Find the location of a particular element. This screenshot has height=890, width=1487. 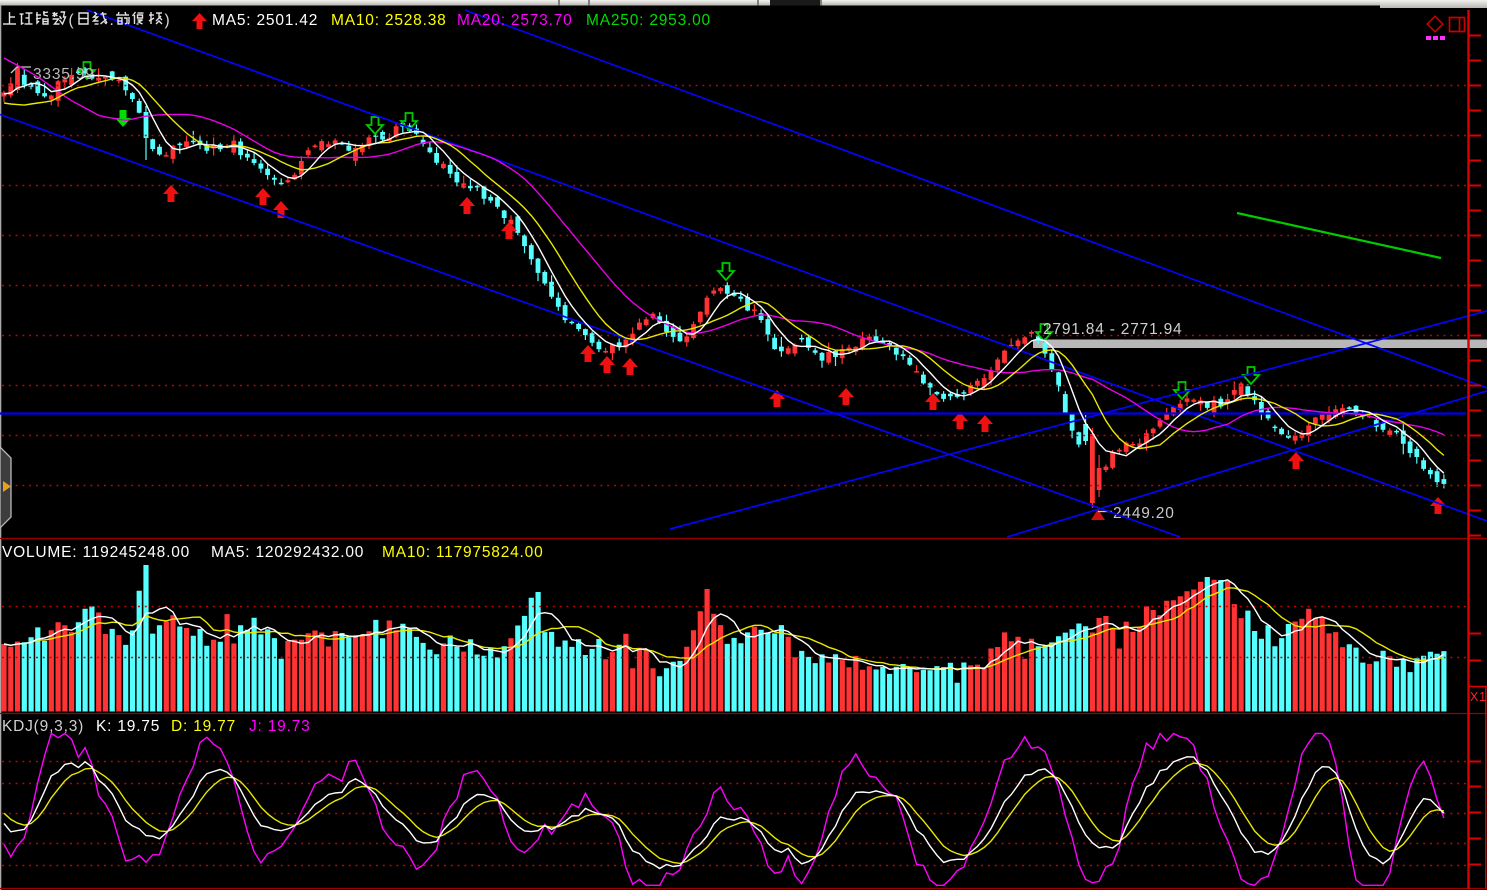

svg-text: MA10: 117975824.00 is located at coordinates (462, 552).